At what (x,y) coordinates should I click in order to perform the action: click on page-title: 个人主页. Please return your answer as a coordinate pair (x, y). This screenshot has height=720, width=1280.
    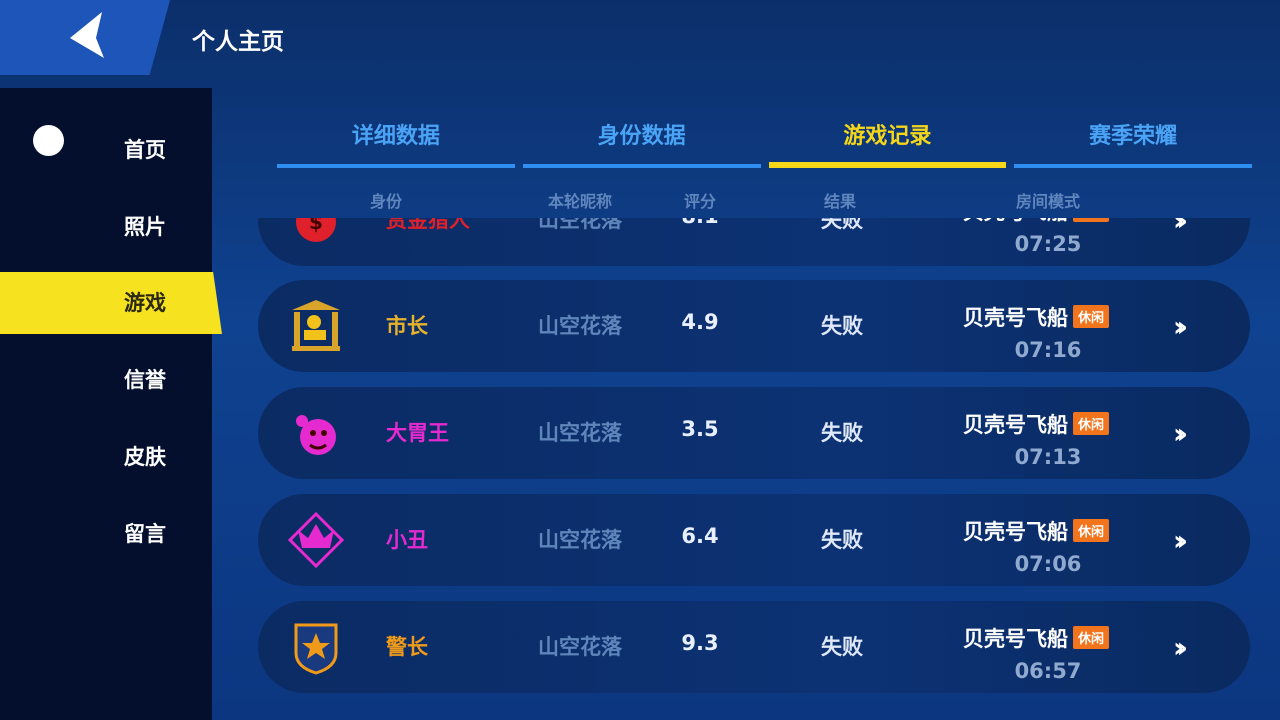
    Looking at the image, I should click on (238, 42).